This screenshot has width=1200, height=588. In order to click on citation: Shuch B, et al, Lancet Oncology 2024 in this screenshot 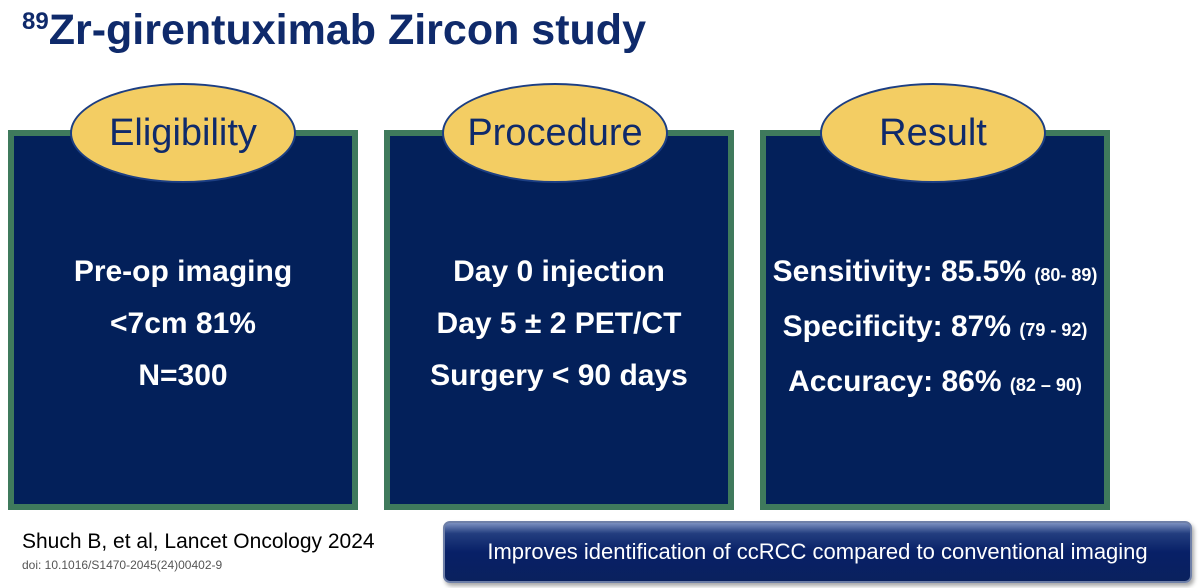, I will do `click(198, 541)`.